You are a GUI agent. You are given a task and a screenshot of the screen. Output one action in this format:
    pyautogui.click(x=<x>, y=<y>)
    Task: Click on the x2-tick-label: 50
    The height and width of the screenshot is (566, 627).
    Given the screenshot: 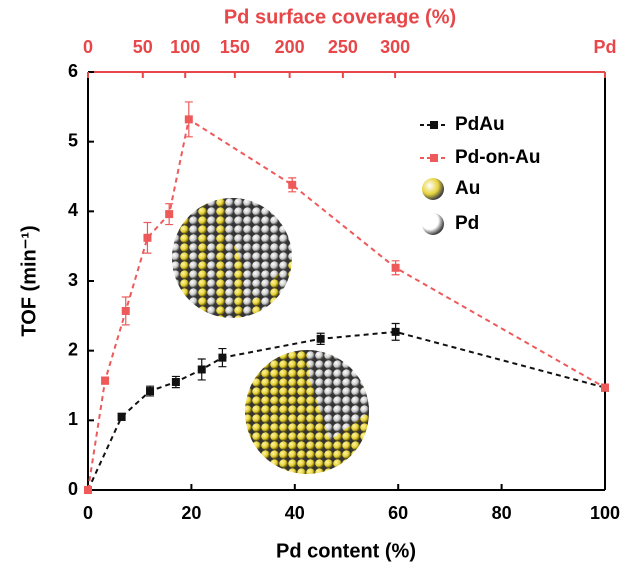 What is the action you would take?
    pyautogui.click(x=143, y=47)
    